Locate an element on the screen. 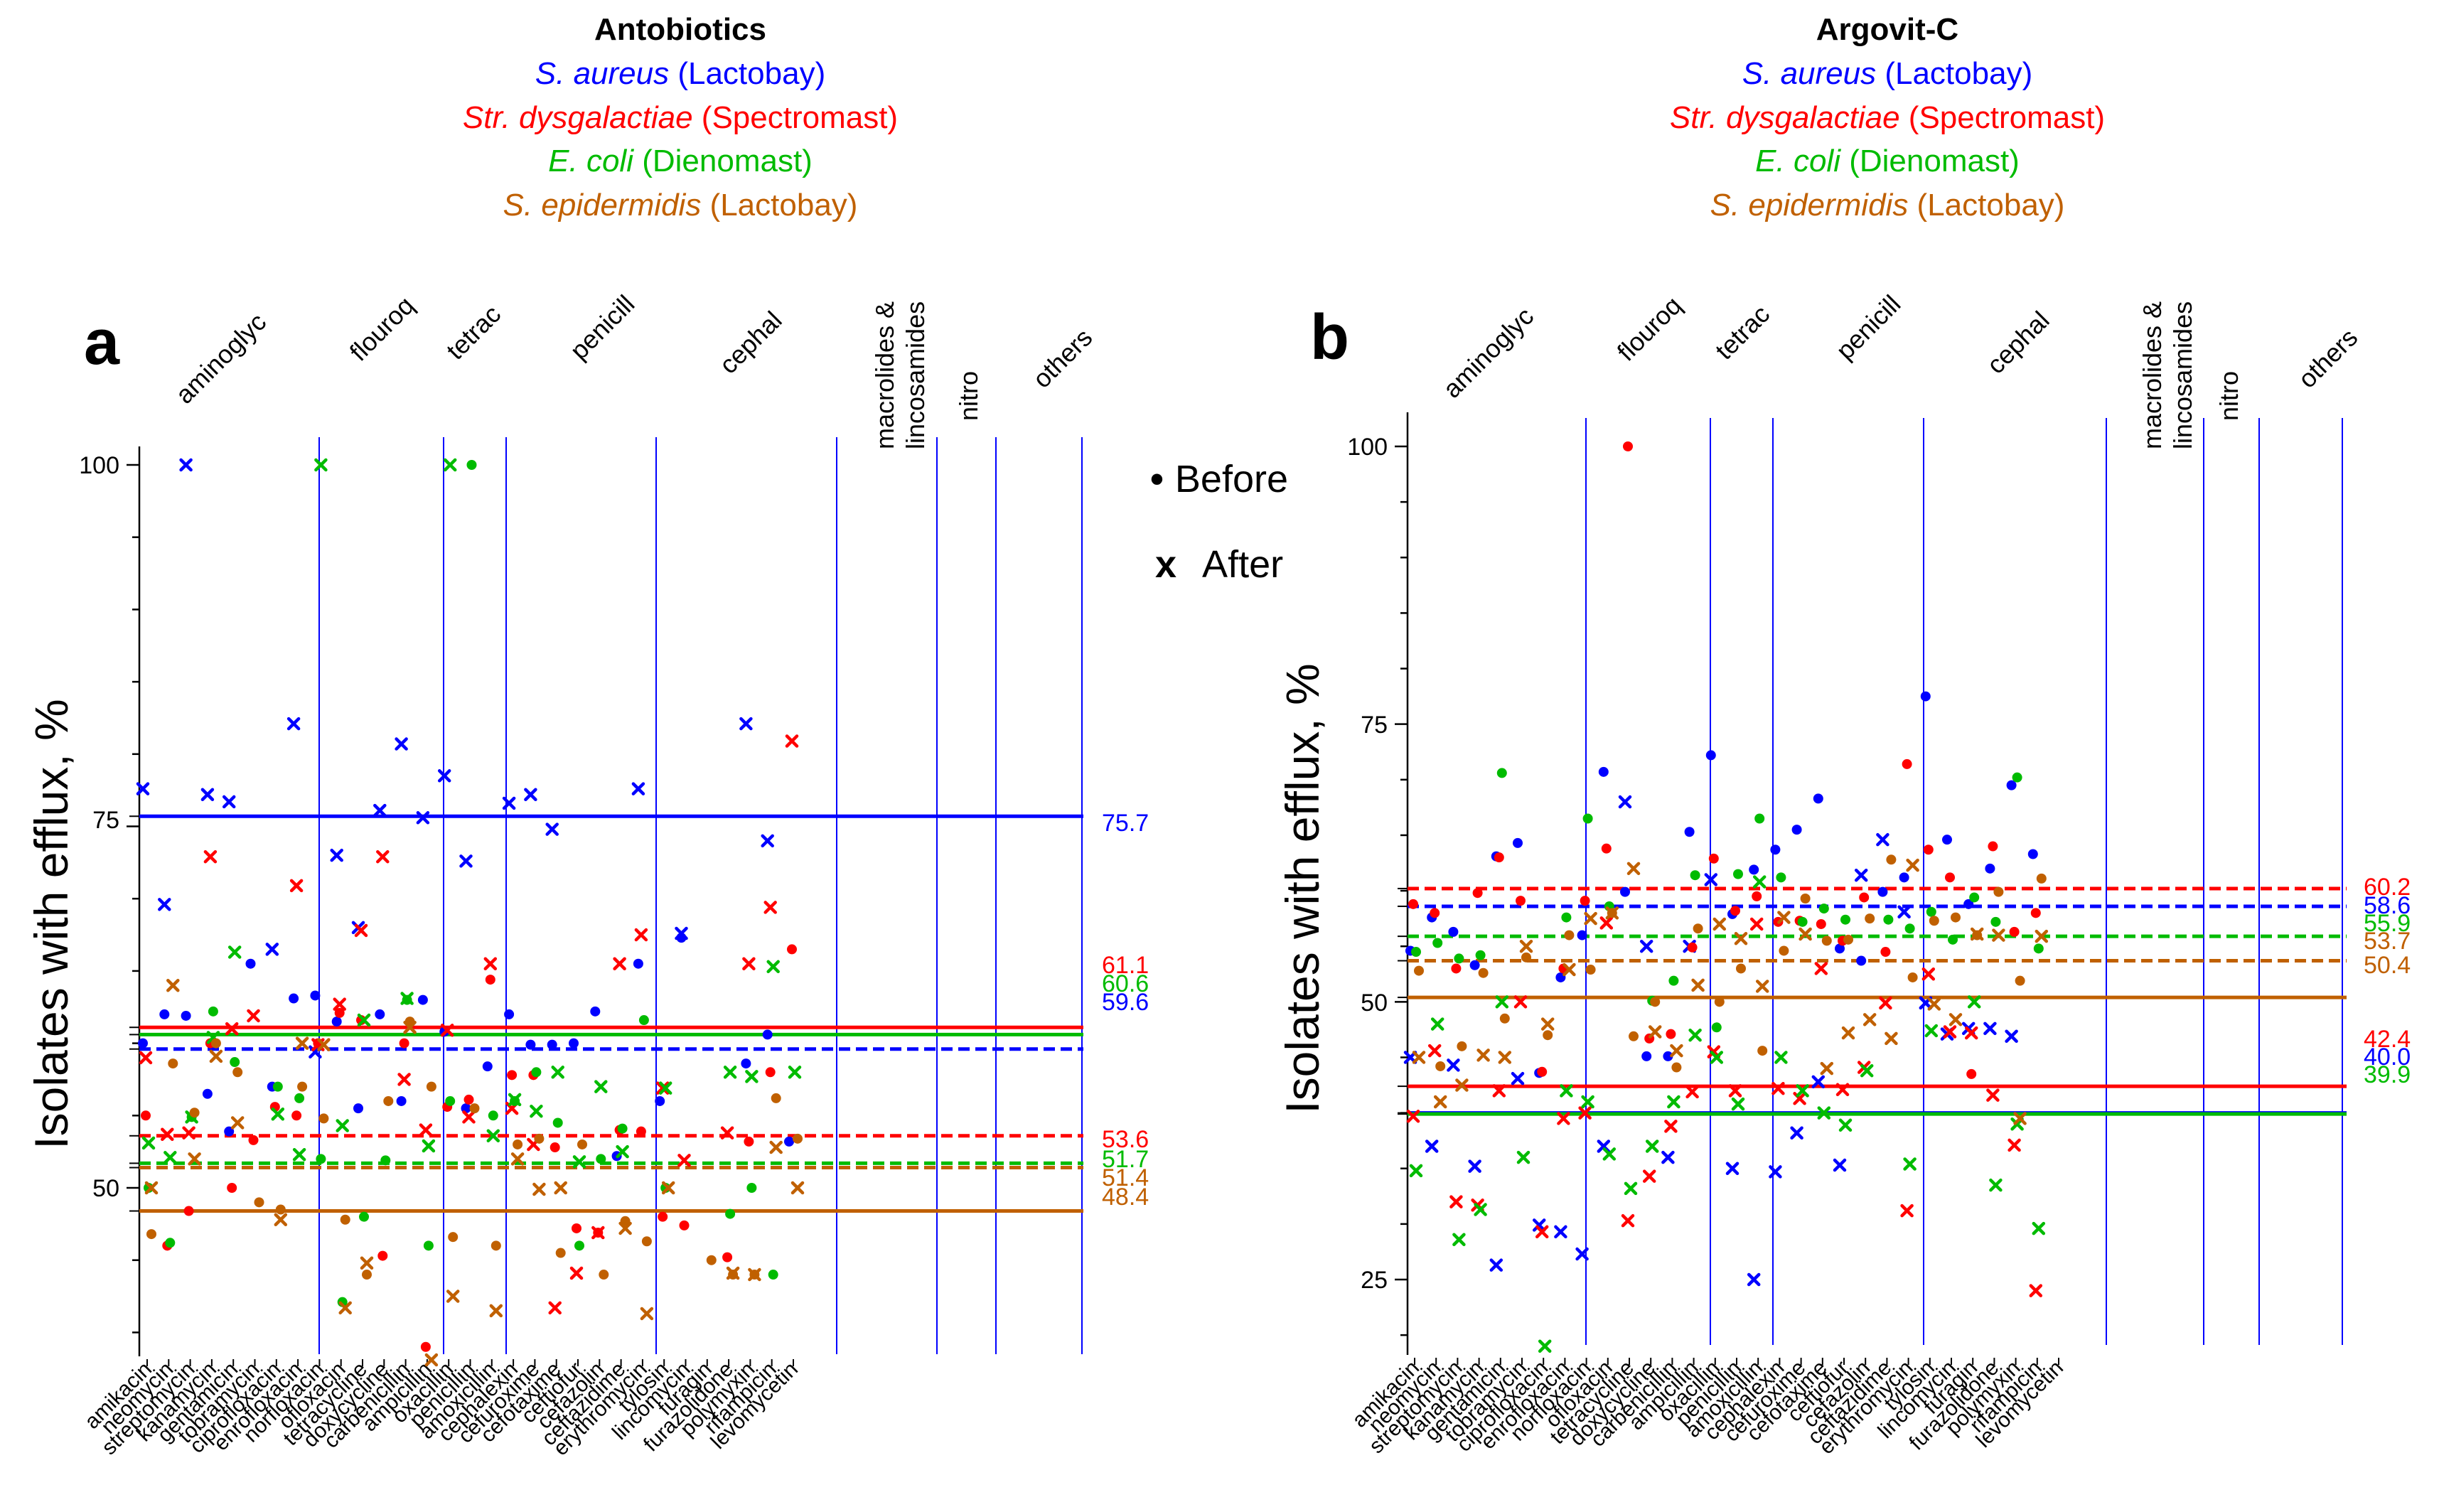  mean-value-label: 51.7 is located at coordinates (1125, 1159).